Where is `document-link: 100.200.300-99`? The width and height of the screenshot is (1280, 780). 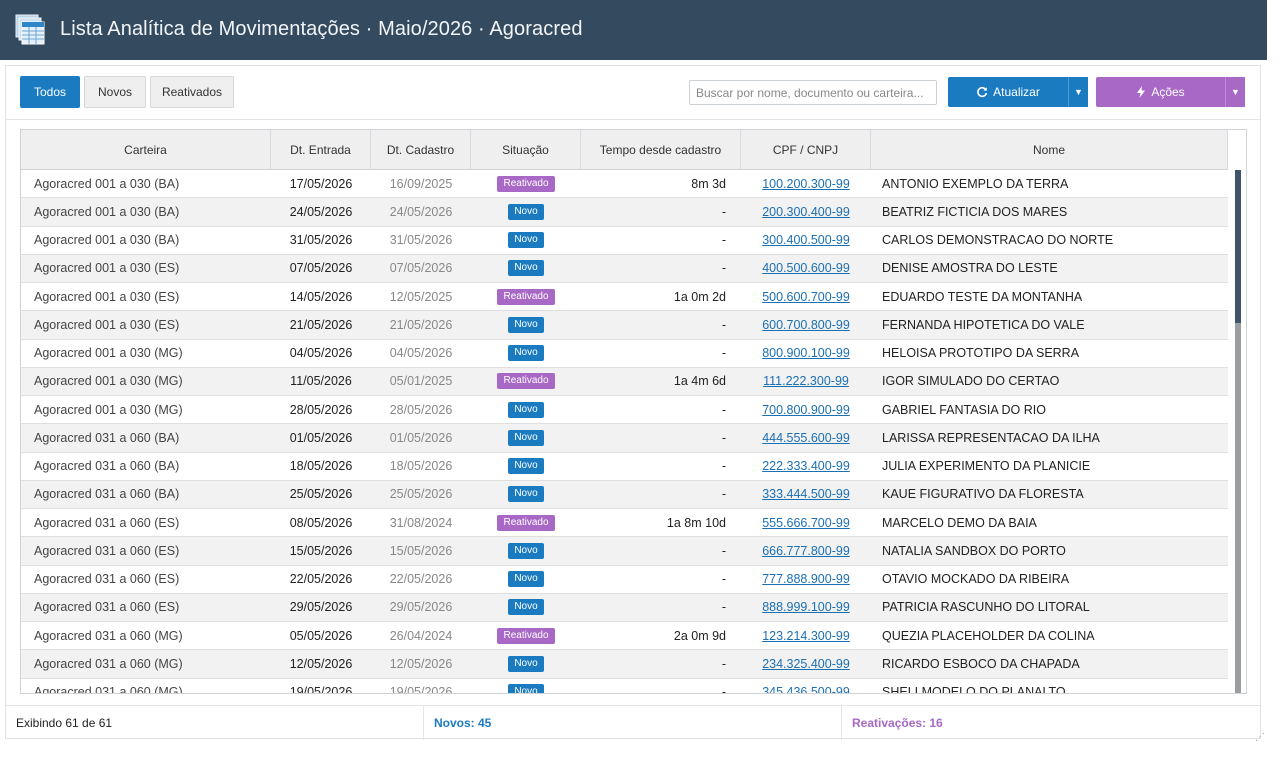 document-link: 100.200.300-99 is located at coordinates (806, 183).